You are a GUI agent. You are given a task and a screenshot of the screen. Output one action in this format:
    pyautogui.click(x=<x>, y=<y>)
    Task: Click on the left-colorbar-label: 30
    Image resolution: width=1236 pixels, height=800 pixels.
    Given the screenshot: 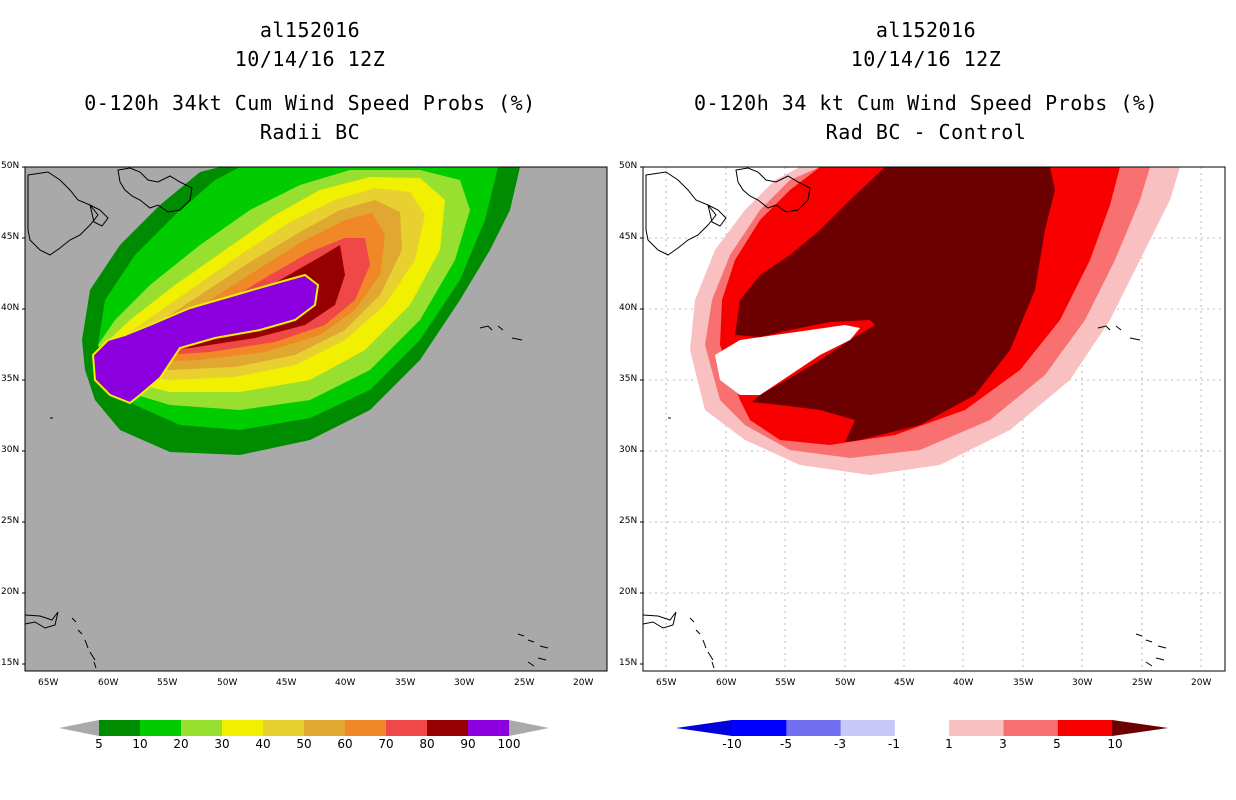 What is the action you would take?
    pyautogui.click(x=222, y=744)
    